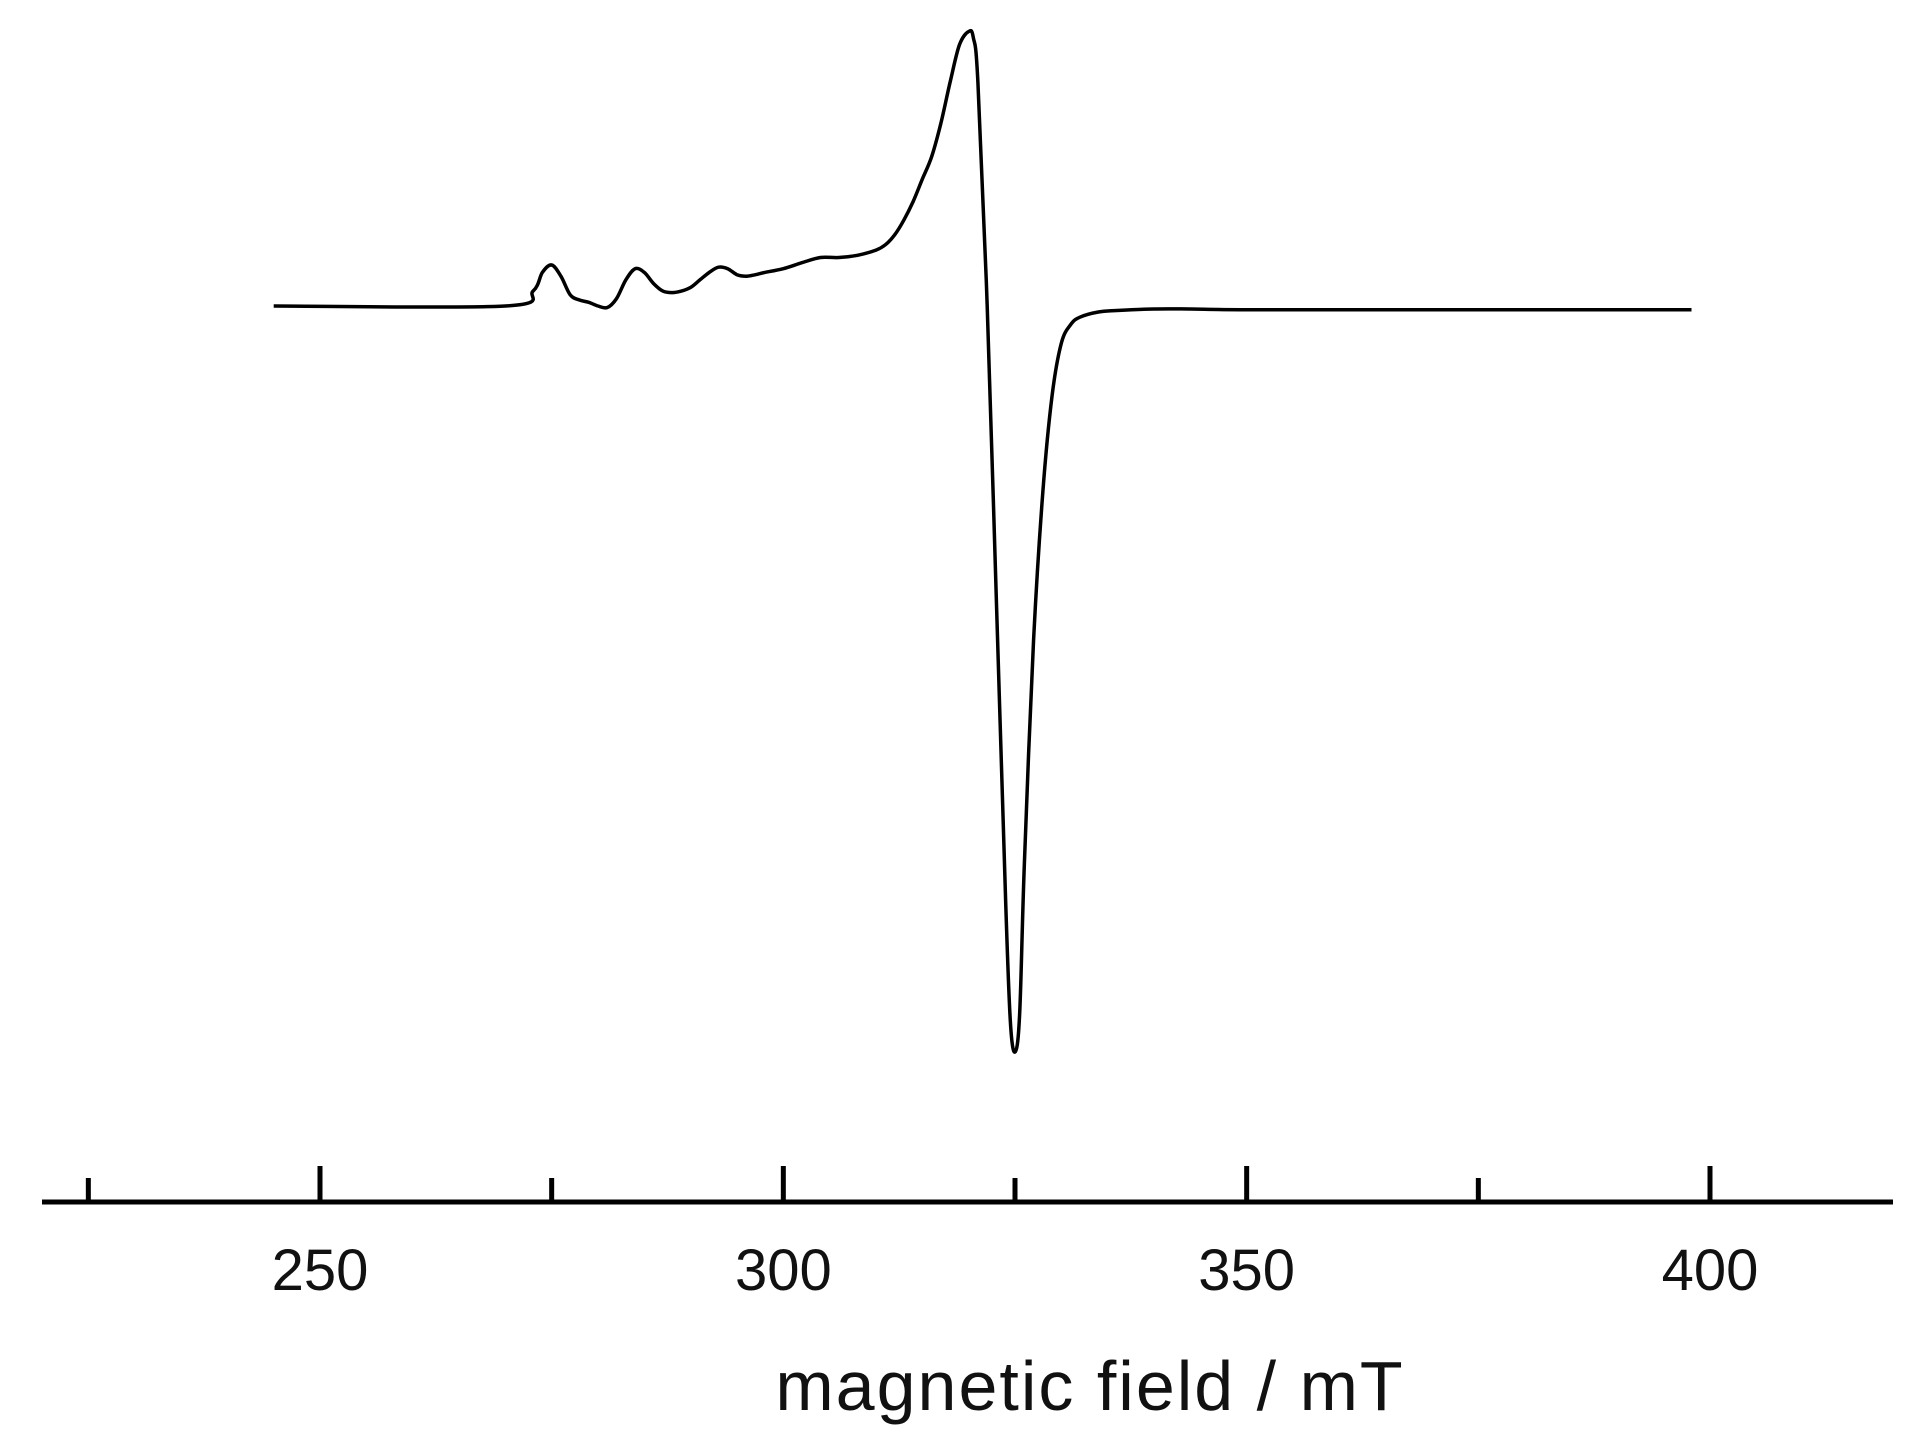 This screenshot has width=1923, height=1446. What do you see at coordinates (1015, 1270) in the screenshot?
I see `x-axis-tick-labels: 250 300 350 400` at bounding box center [1015, 1270].